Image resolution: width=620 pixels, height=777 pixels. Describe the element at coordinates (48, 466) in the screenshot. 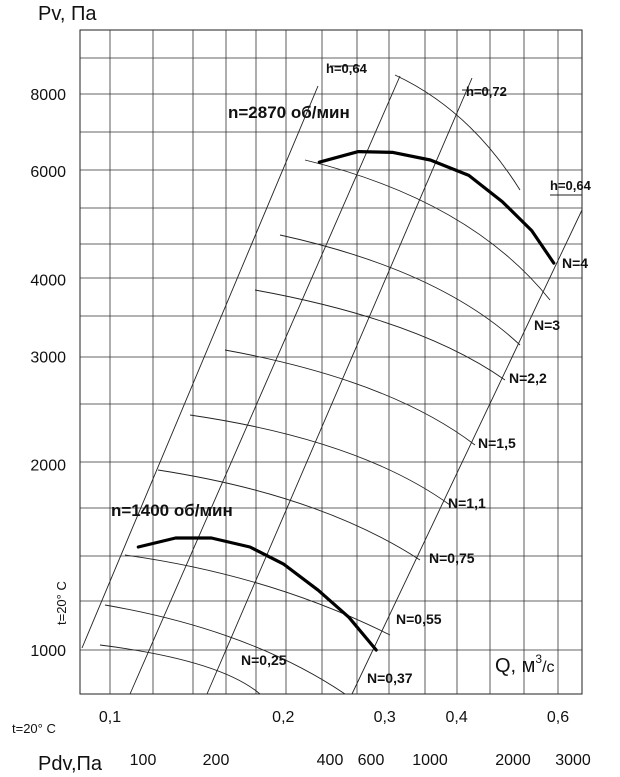

I see `y-tick-label: 2000` at that location.